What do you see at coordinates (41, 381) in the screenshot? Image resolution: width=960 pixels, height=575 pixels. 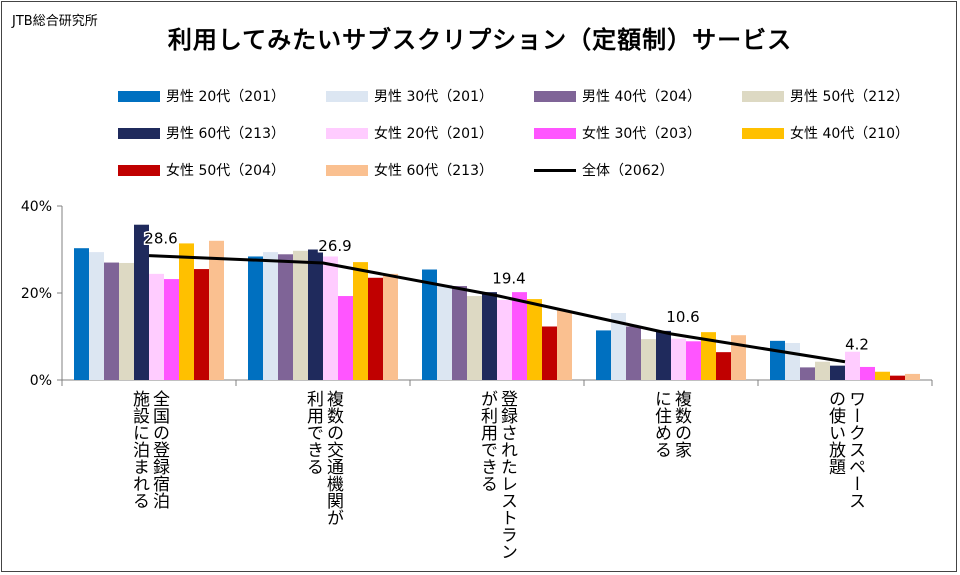 I see `y-tick-label: 0%` at bounding box center [41, 381].